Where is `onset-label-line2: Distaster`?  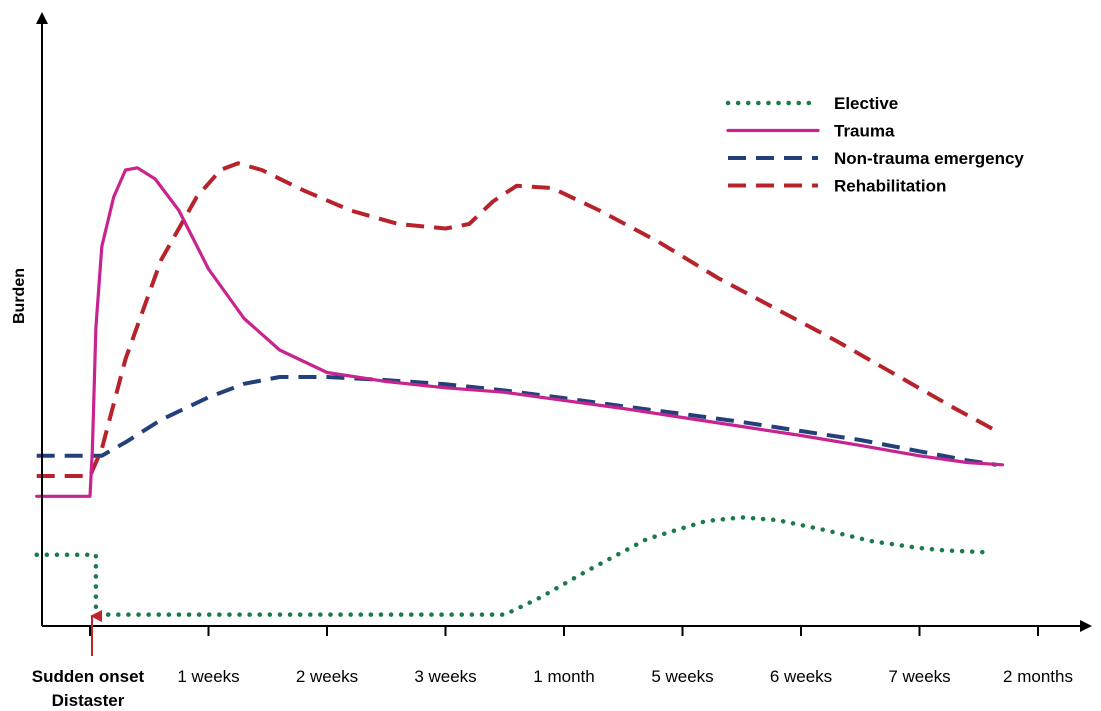 onset-label-line2: Distaster is located at coordinates (88, 700).